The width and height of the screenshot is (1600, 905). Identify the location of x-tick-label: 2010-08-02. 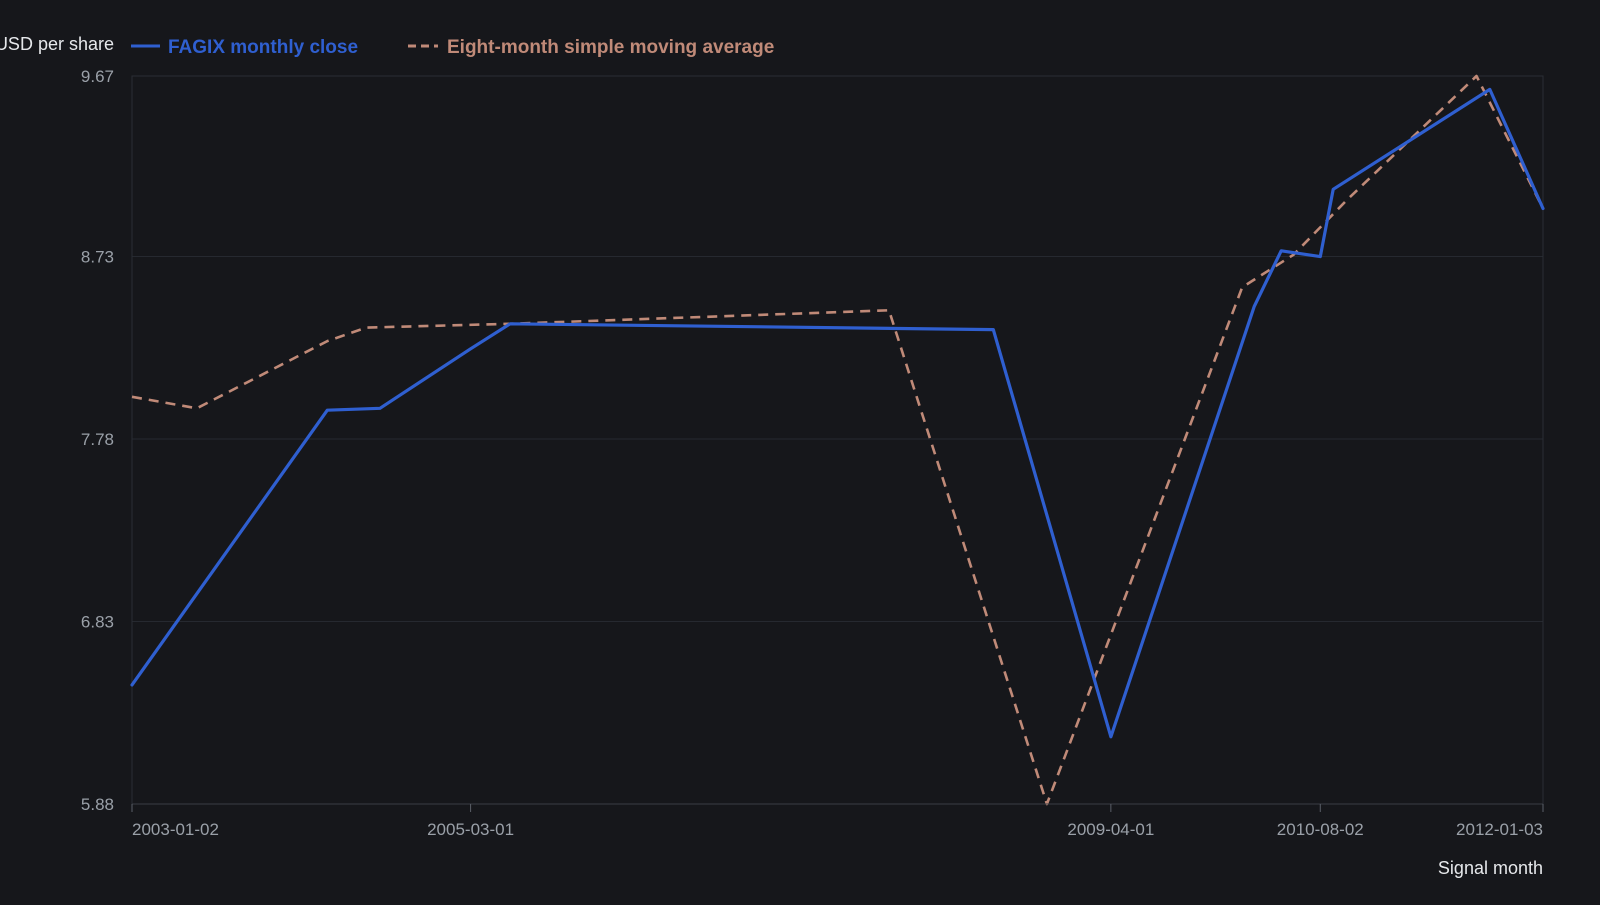
(1320, 829).